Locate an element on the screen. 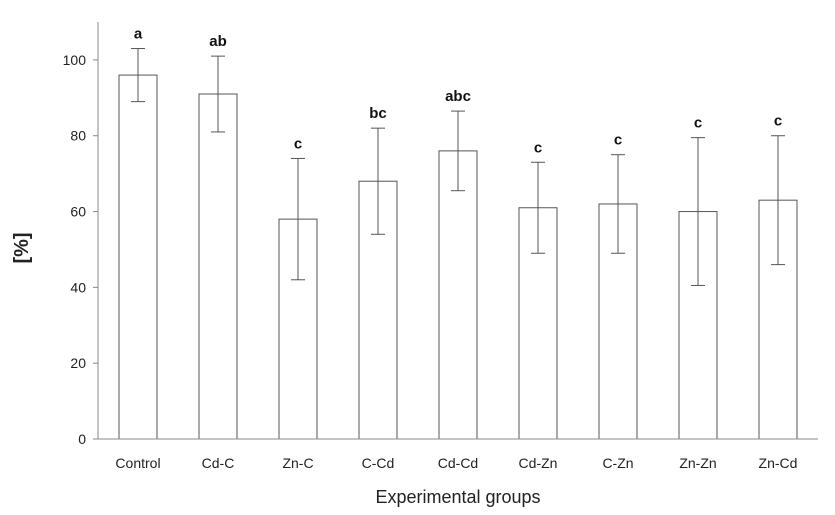  y-tick-label: 80 is located at coordinates (78, 136).